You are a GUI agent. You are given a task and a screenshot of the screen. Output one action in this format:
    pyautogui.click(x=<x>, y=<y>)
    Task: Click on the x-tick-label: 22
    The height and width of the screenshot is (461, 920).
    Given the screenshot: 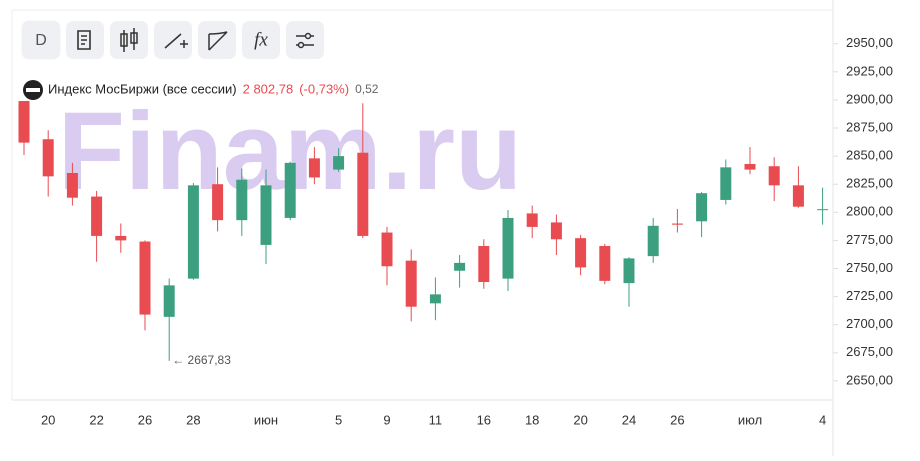 What is the action you would take?
    pyautogui.click(x=96, y=419)
    